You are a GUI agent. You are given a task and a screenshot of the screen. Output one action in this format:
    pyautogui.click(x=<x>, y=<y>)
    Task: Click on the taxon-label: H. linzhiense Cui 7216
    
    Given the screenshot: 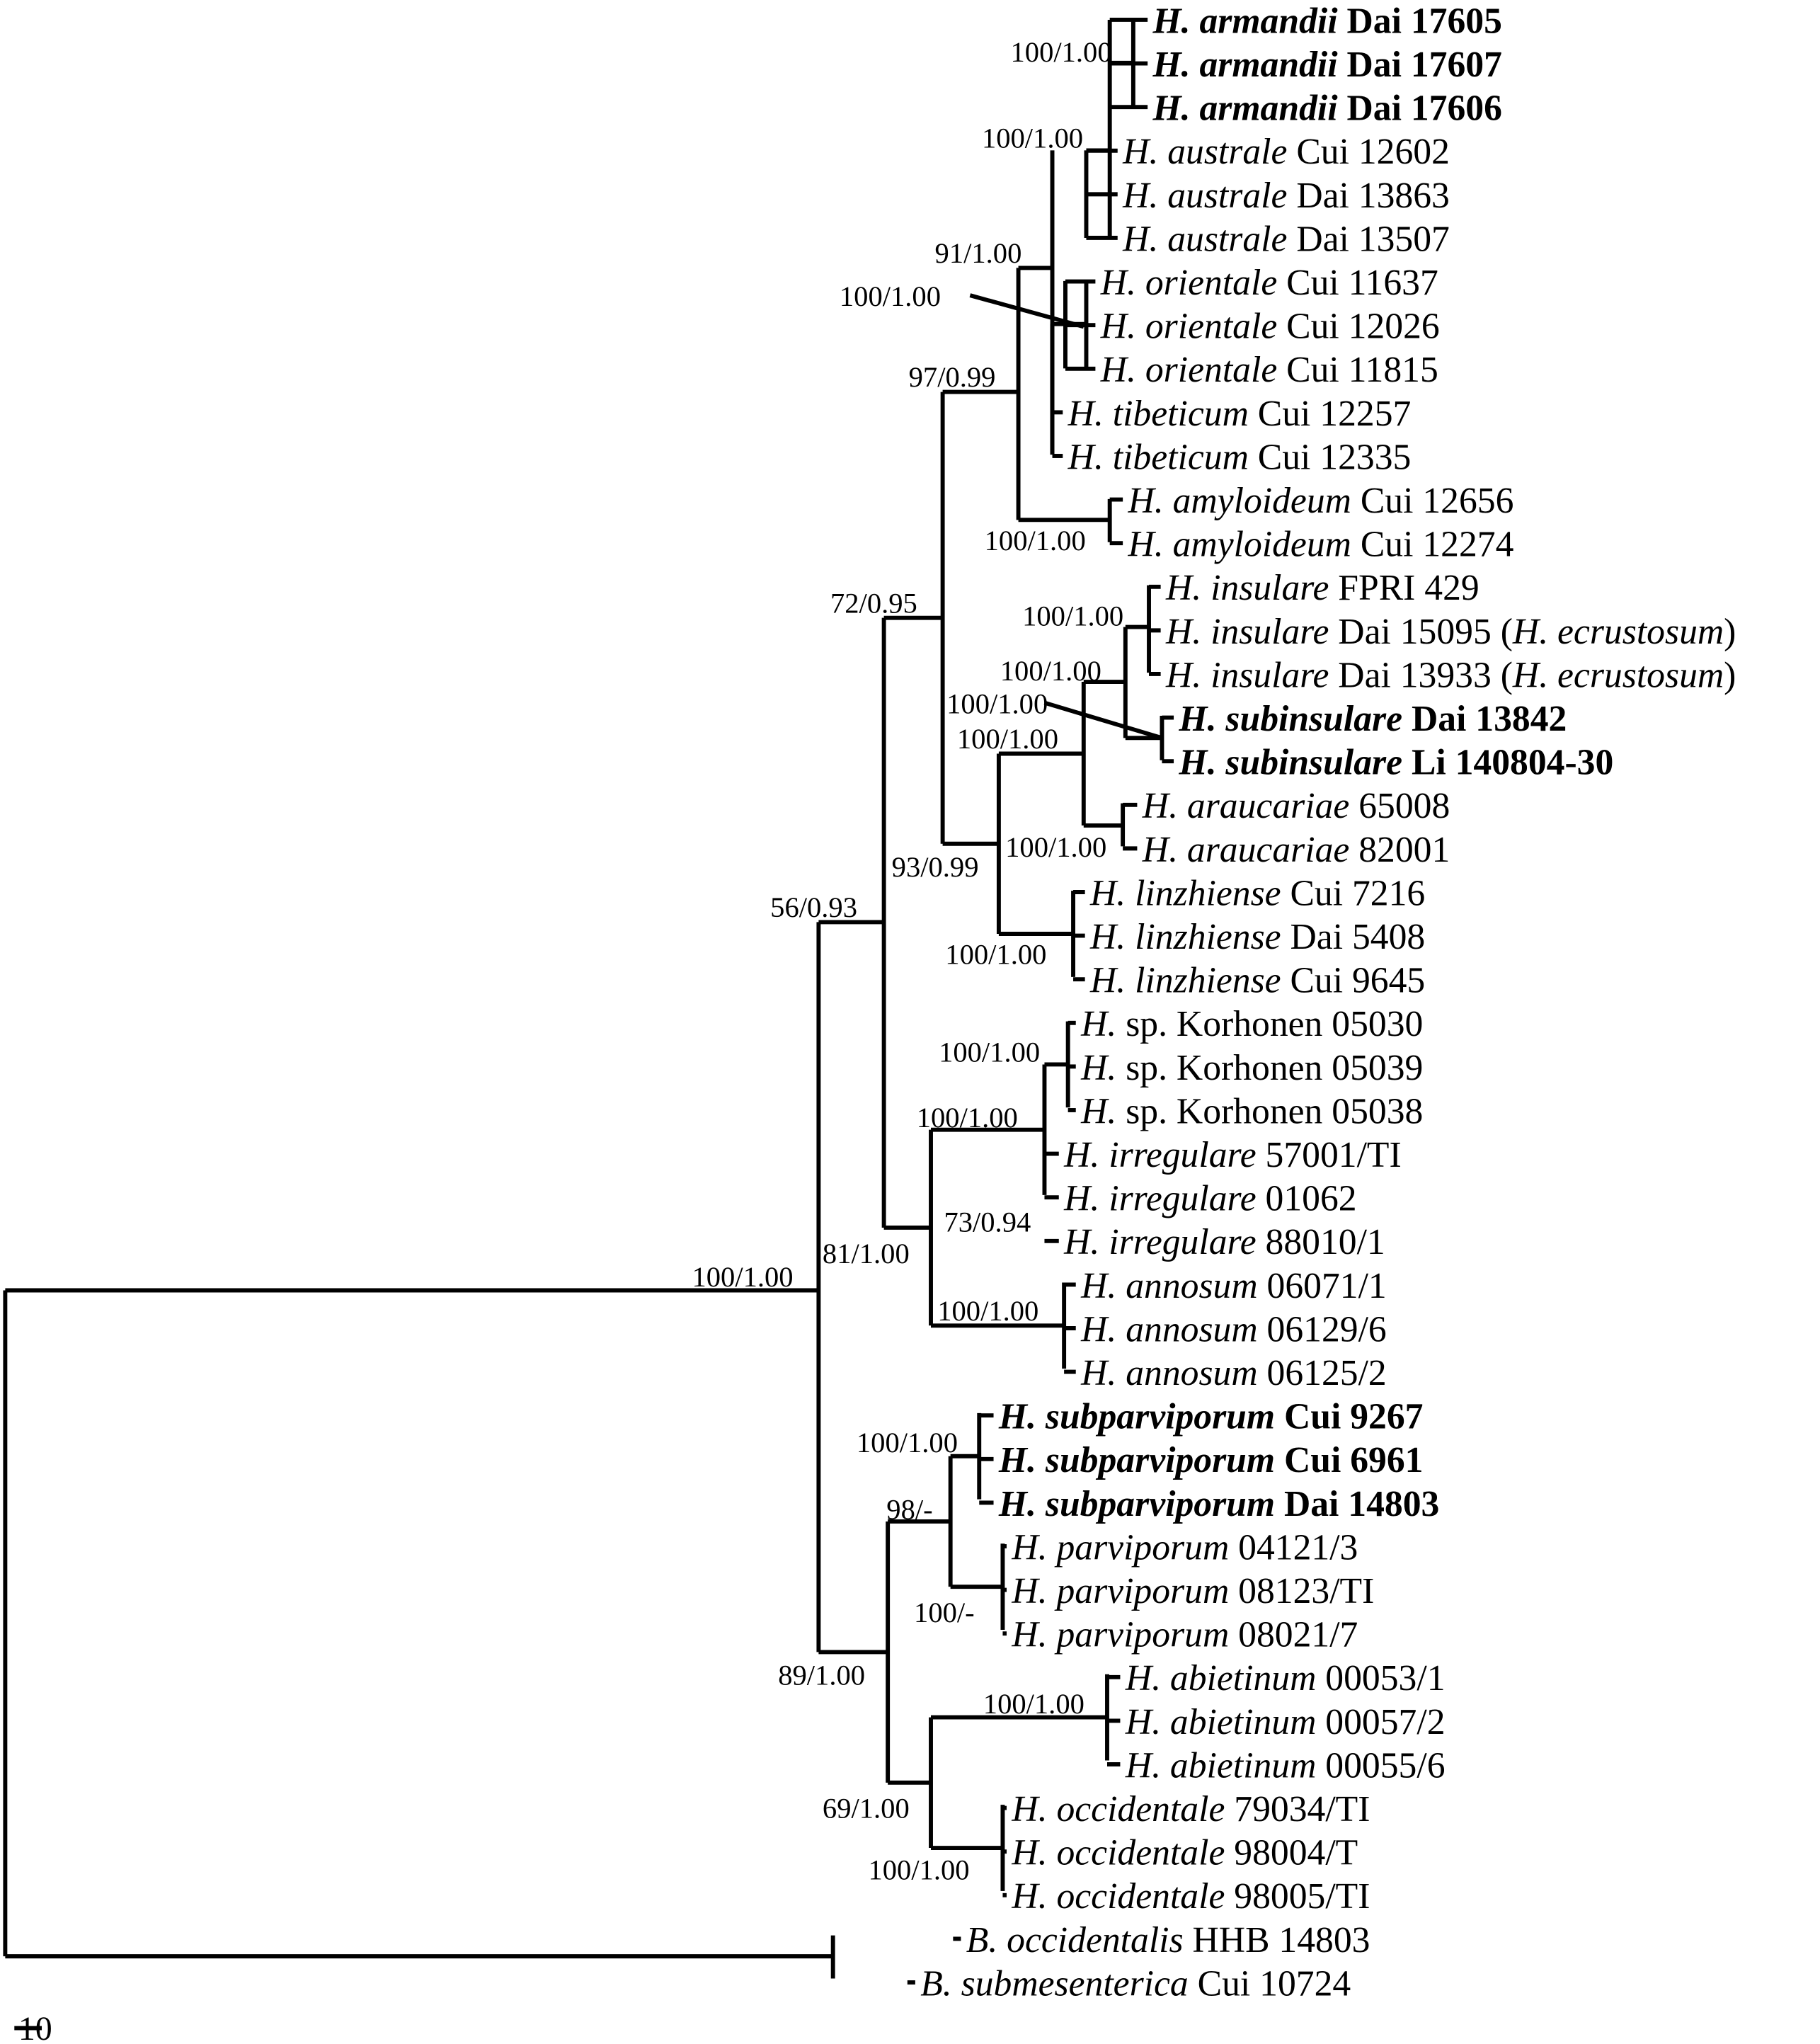 What is the action you would take?
    pyautogui.click(x=1257, y=893)
    